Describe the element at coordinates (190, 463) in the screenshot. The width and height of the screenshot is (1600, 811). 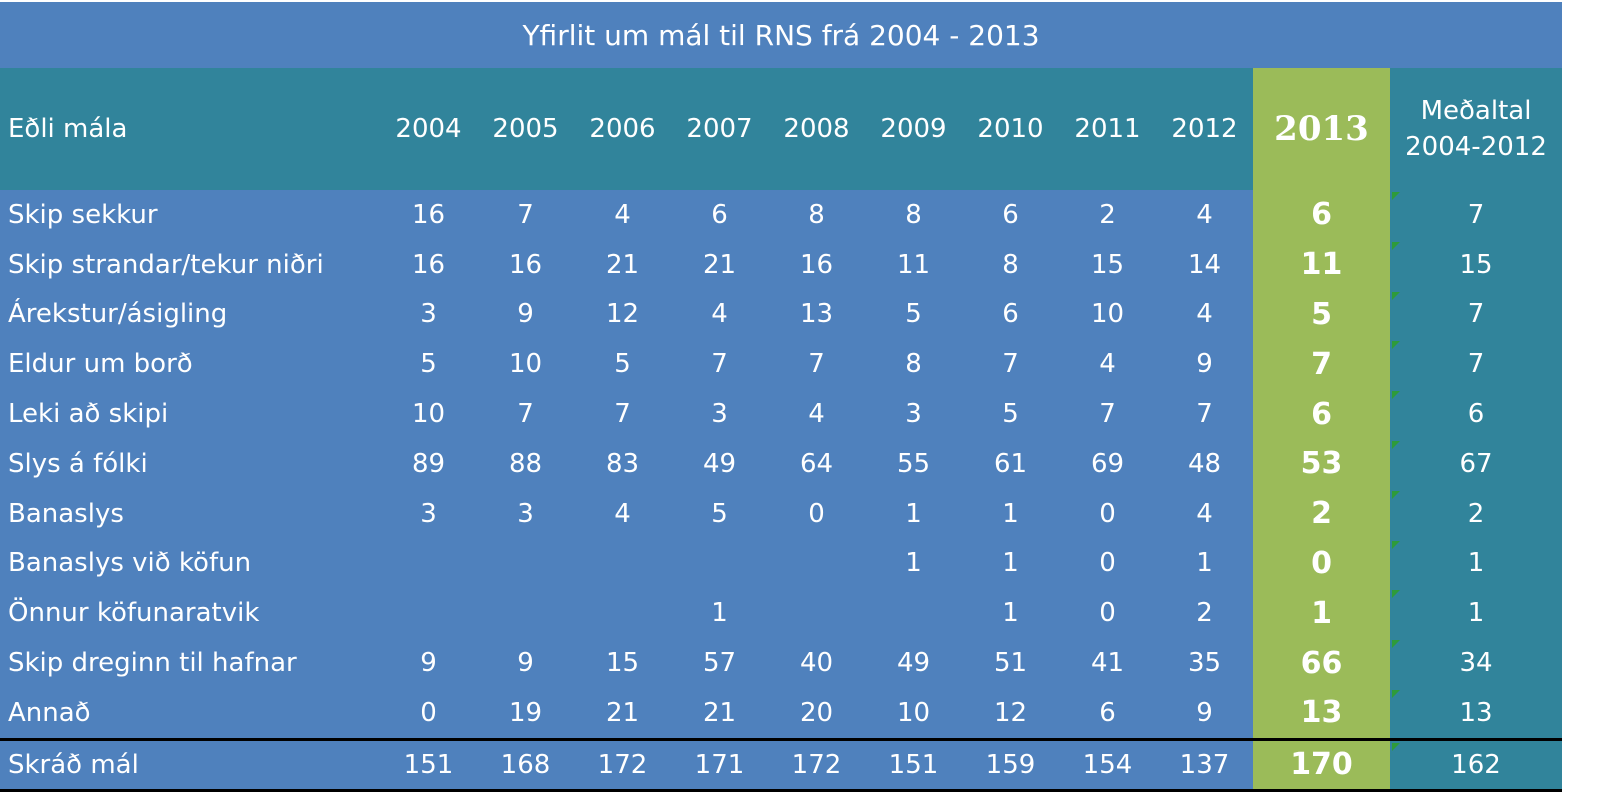
I see `row-label: Slys á fólki` at that location.